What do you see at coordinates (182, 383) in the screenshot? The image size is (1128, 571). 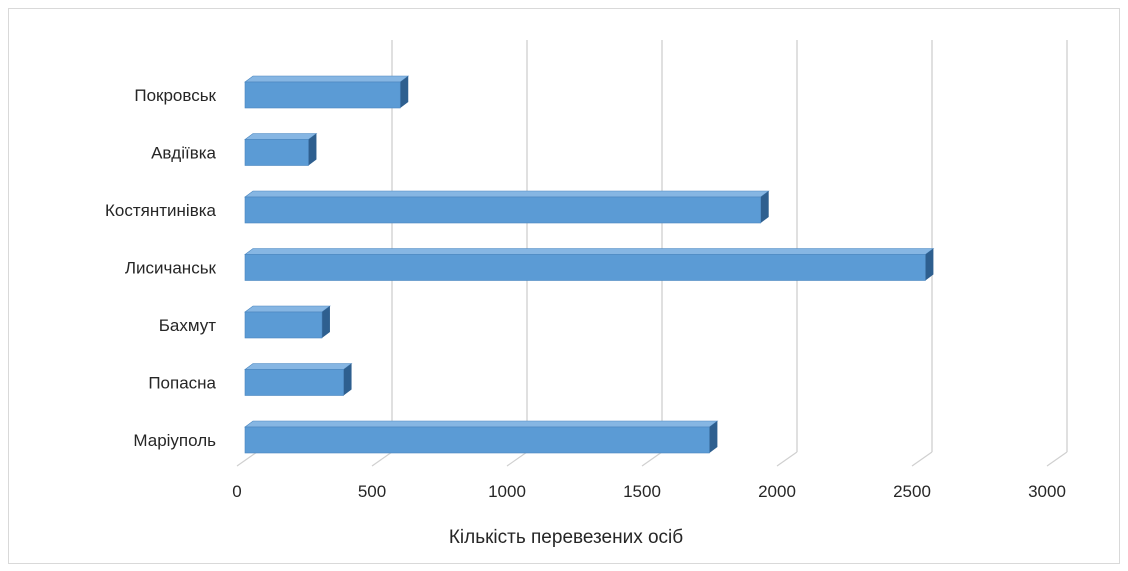 I see `category-label: Попасна` at bounding box center [182, 383].